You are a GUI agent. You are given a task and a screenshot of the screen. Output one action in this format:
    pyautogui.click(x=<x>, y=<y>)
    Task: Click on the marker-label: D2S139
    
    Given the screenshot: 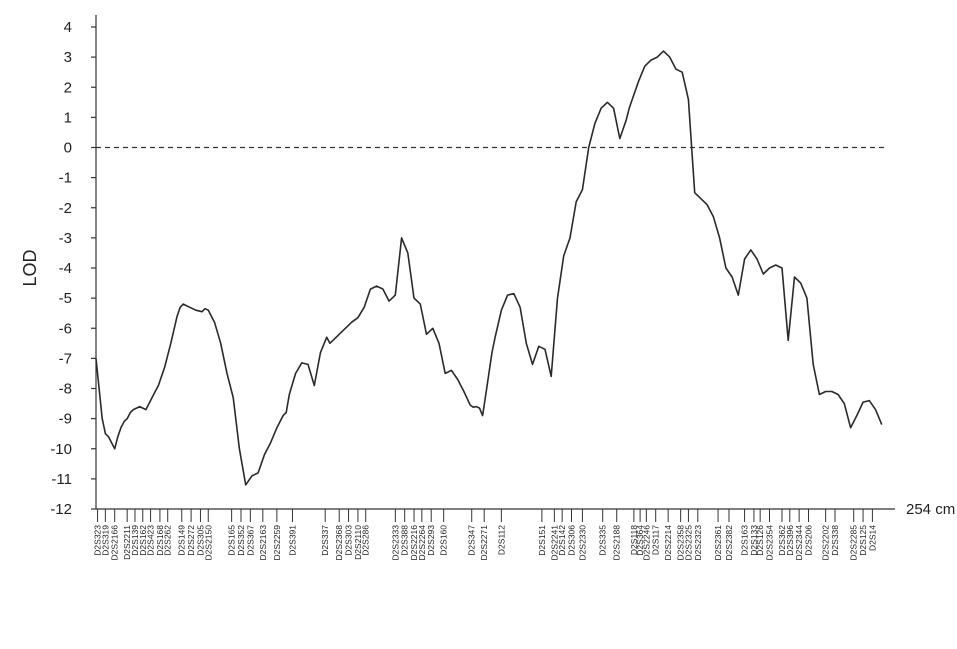 What is the action you would take?
    pyautogui.click(x=135, y=540)
    